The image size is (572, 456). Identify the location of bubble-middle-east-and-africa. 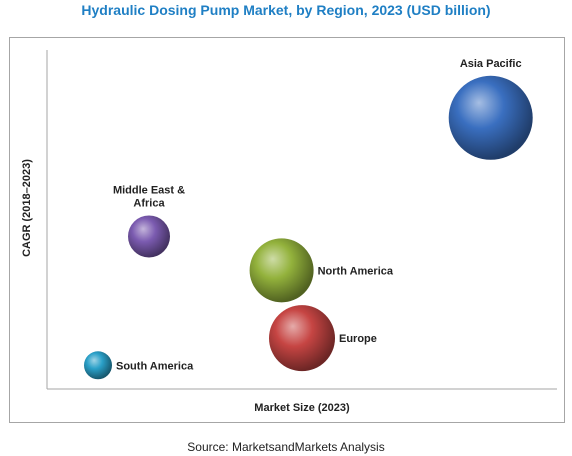
(149, 236).